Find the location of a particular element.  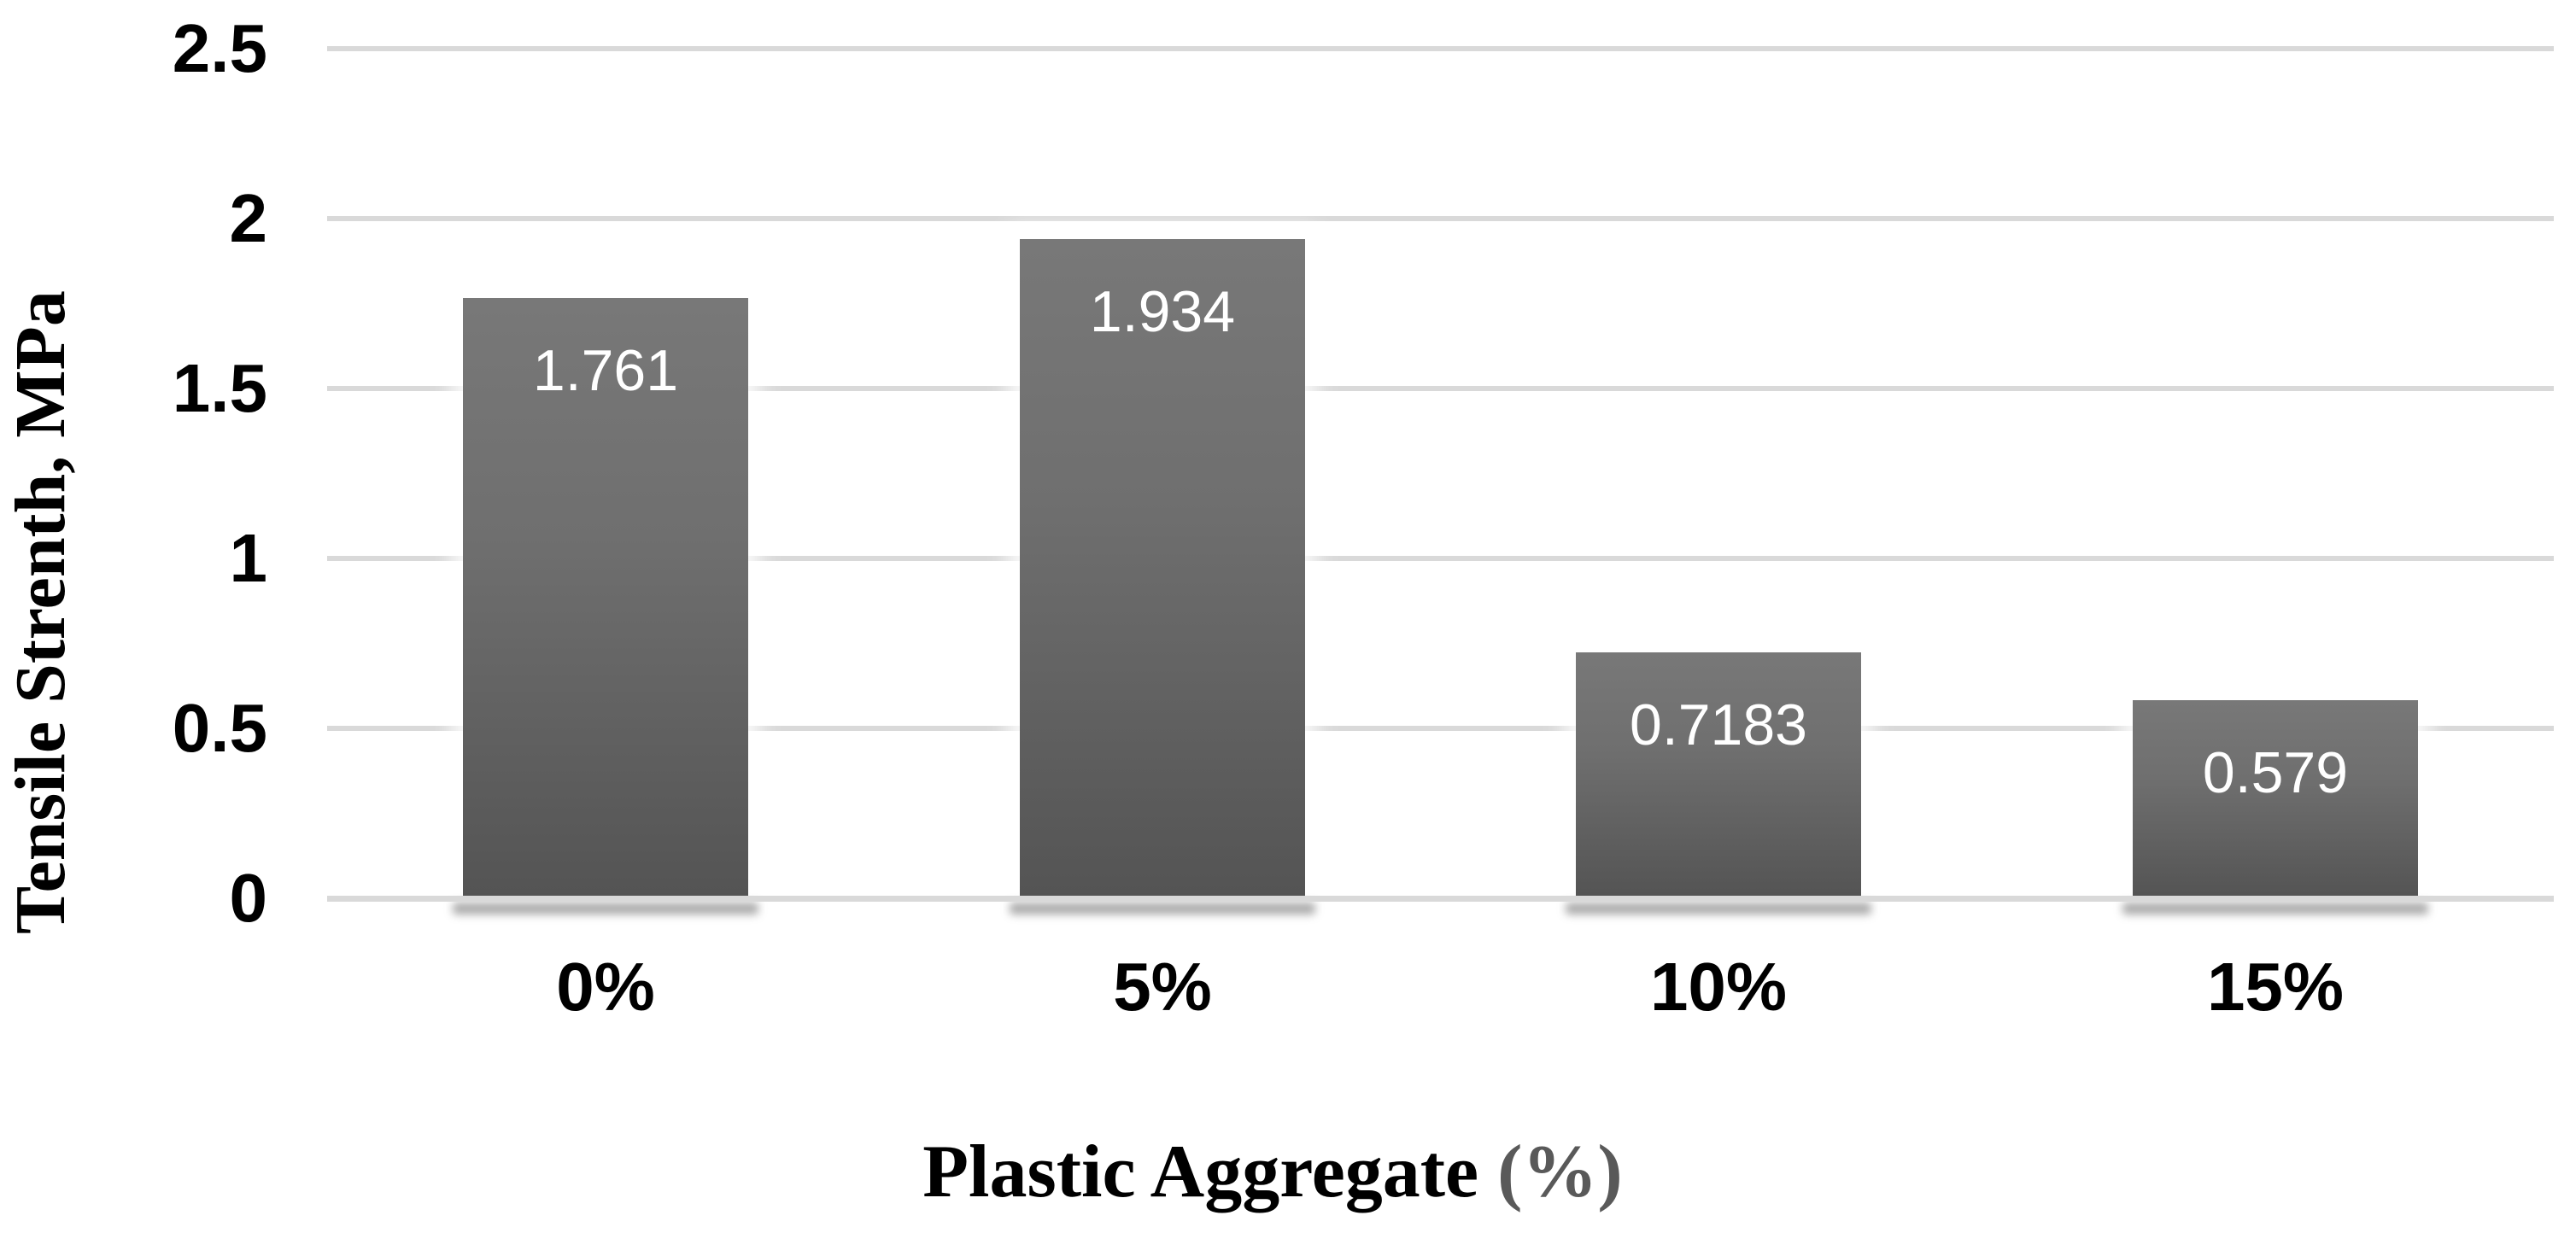

y-tick-label: 1.5 is located at coordinates (219, 388).